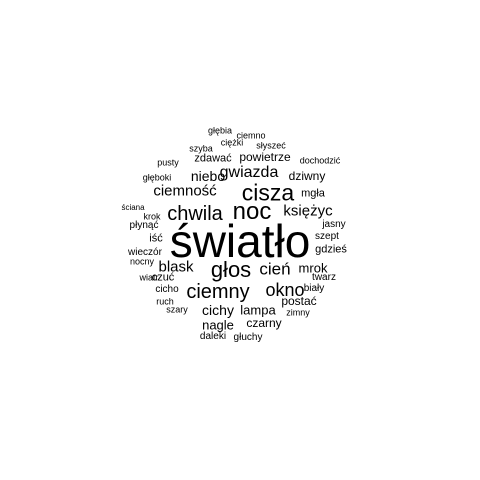 The image size is (480, 480). Describe the element at coordinates (232, 142) in the screenshot. I see `word-38: ciężki` at that location.